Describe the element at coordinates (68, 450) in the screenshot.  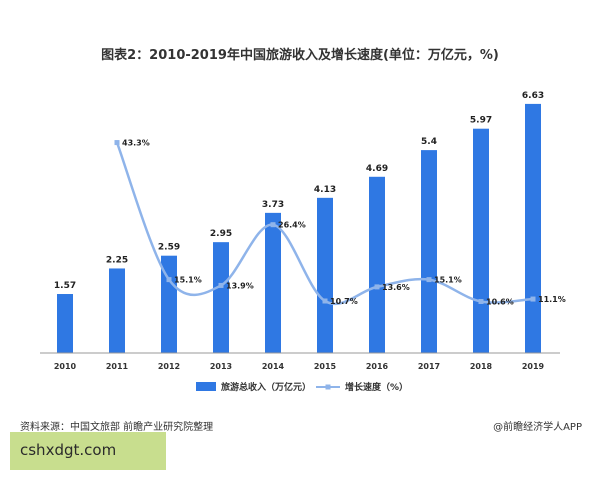
I see `watermark-text: cshxdgt.com` at that location.